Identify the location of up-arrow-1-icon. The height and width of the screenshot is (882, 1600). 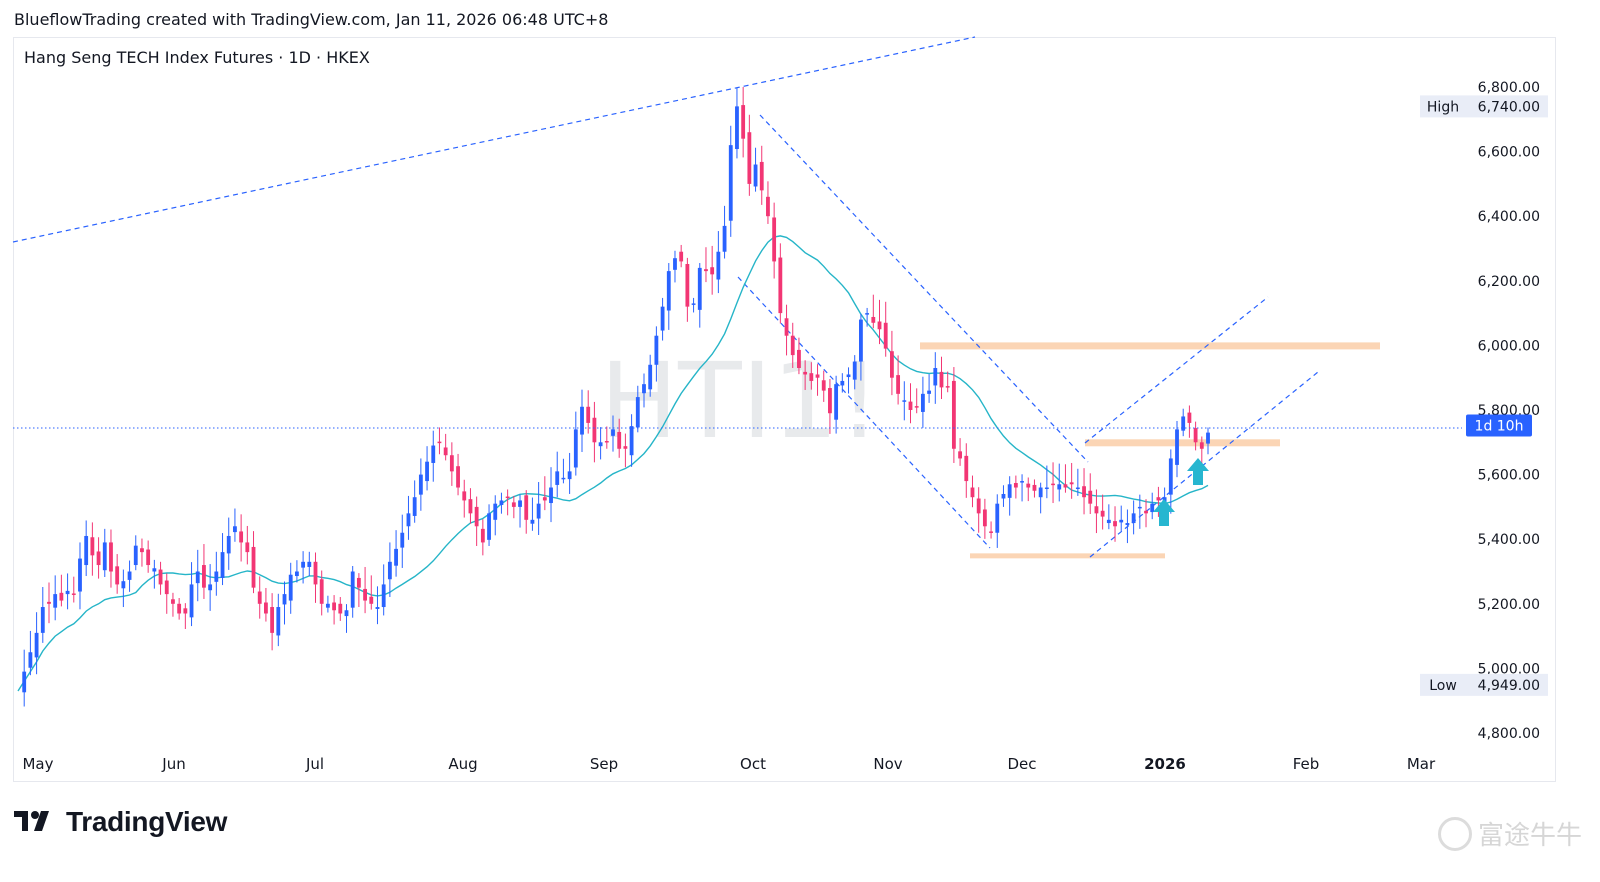
(1164, 512).